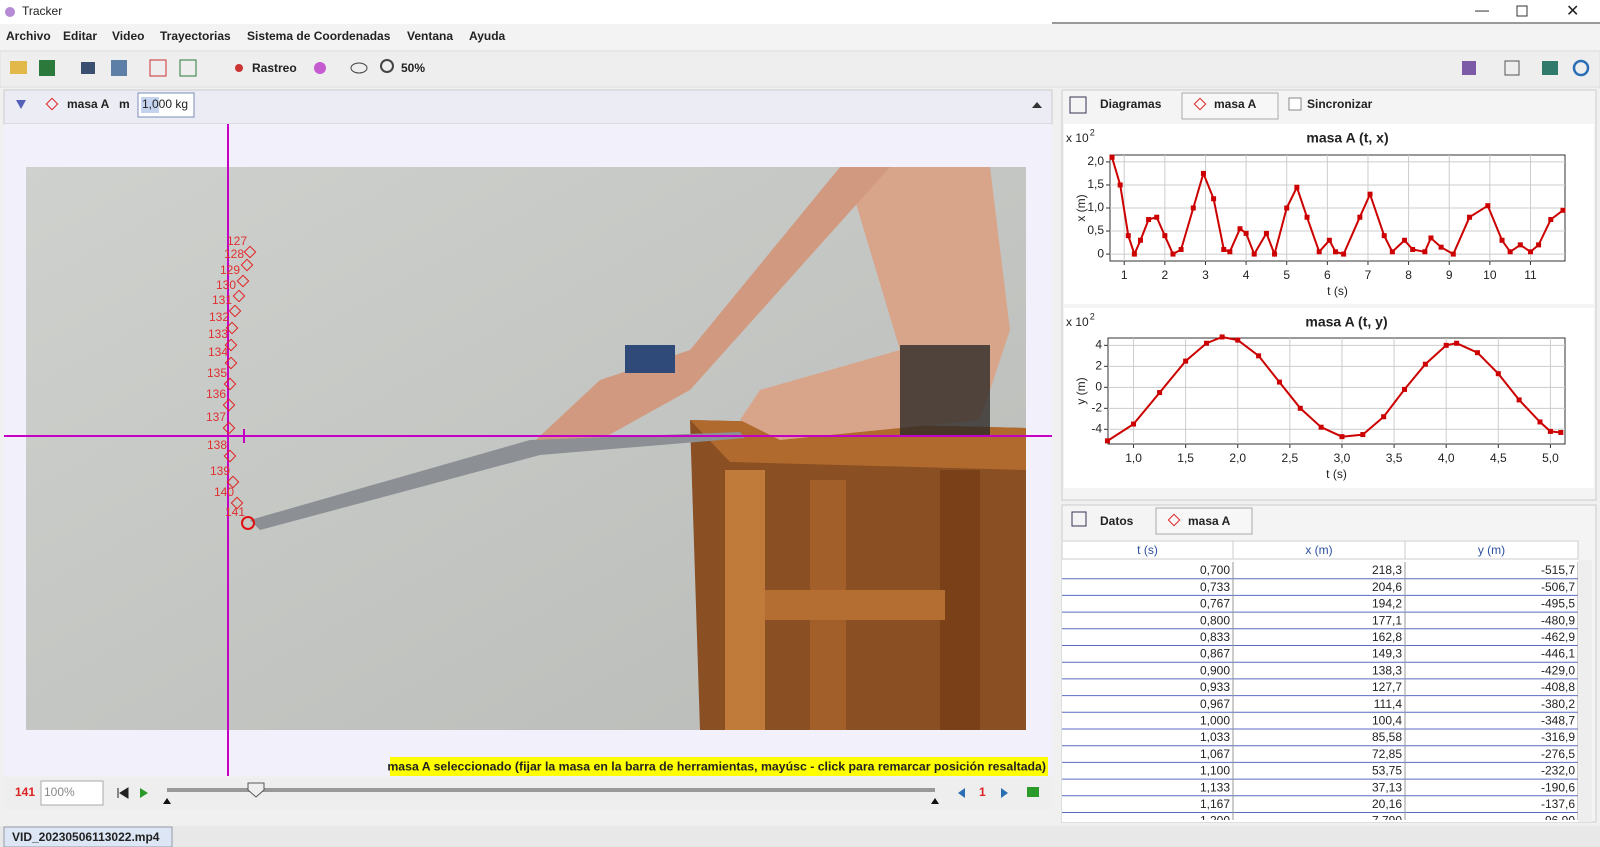  I want to click on x-tick-label: 8, so click(1408, 275).